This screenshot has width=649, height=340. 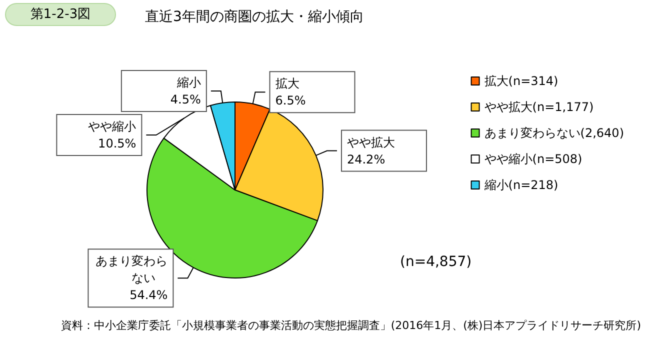 I want to click on text: 資料：中小企業庁委託「小規模事業者の事業活動の実態把握調査」(2016年1月、(株)日本アプライドリサーチ研究所), so click(x=351, y=325).